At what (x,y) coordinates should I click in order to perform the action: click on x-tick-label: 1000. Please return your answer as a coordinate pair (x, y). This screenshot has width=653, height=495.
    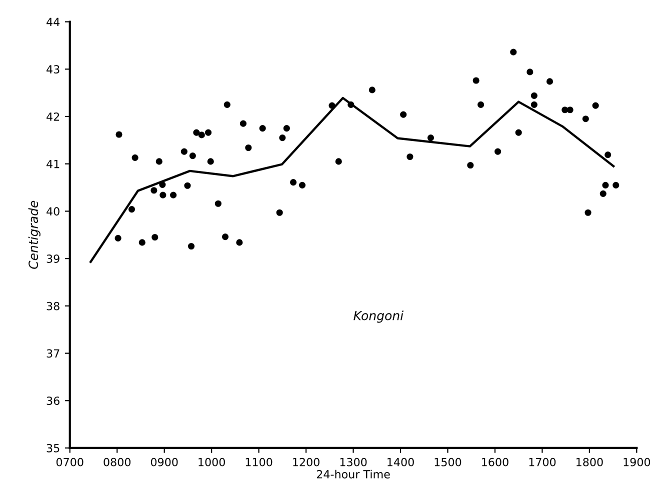
    Looking at the image, I should click on (211, 462).